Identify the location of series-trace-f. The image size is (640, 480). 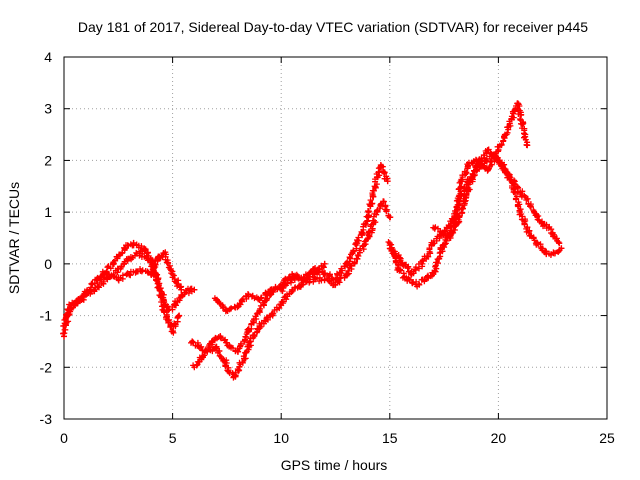
(269, 287).